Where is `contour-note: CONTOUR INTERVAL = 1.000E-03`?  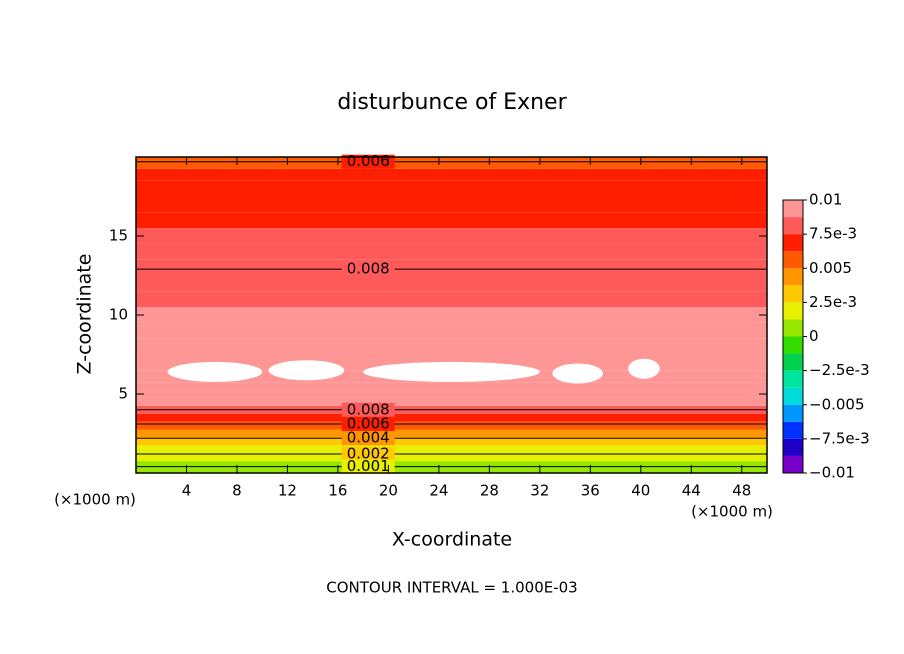
contour-note: CONTOUR INTERVAL = 1.000E-03 is located at coordinates (451, 588).